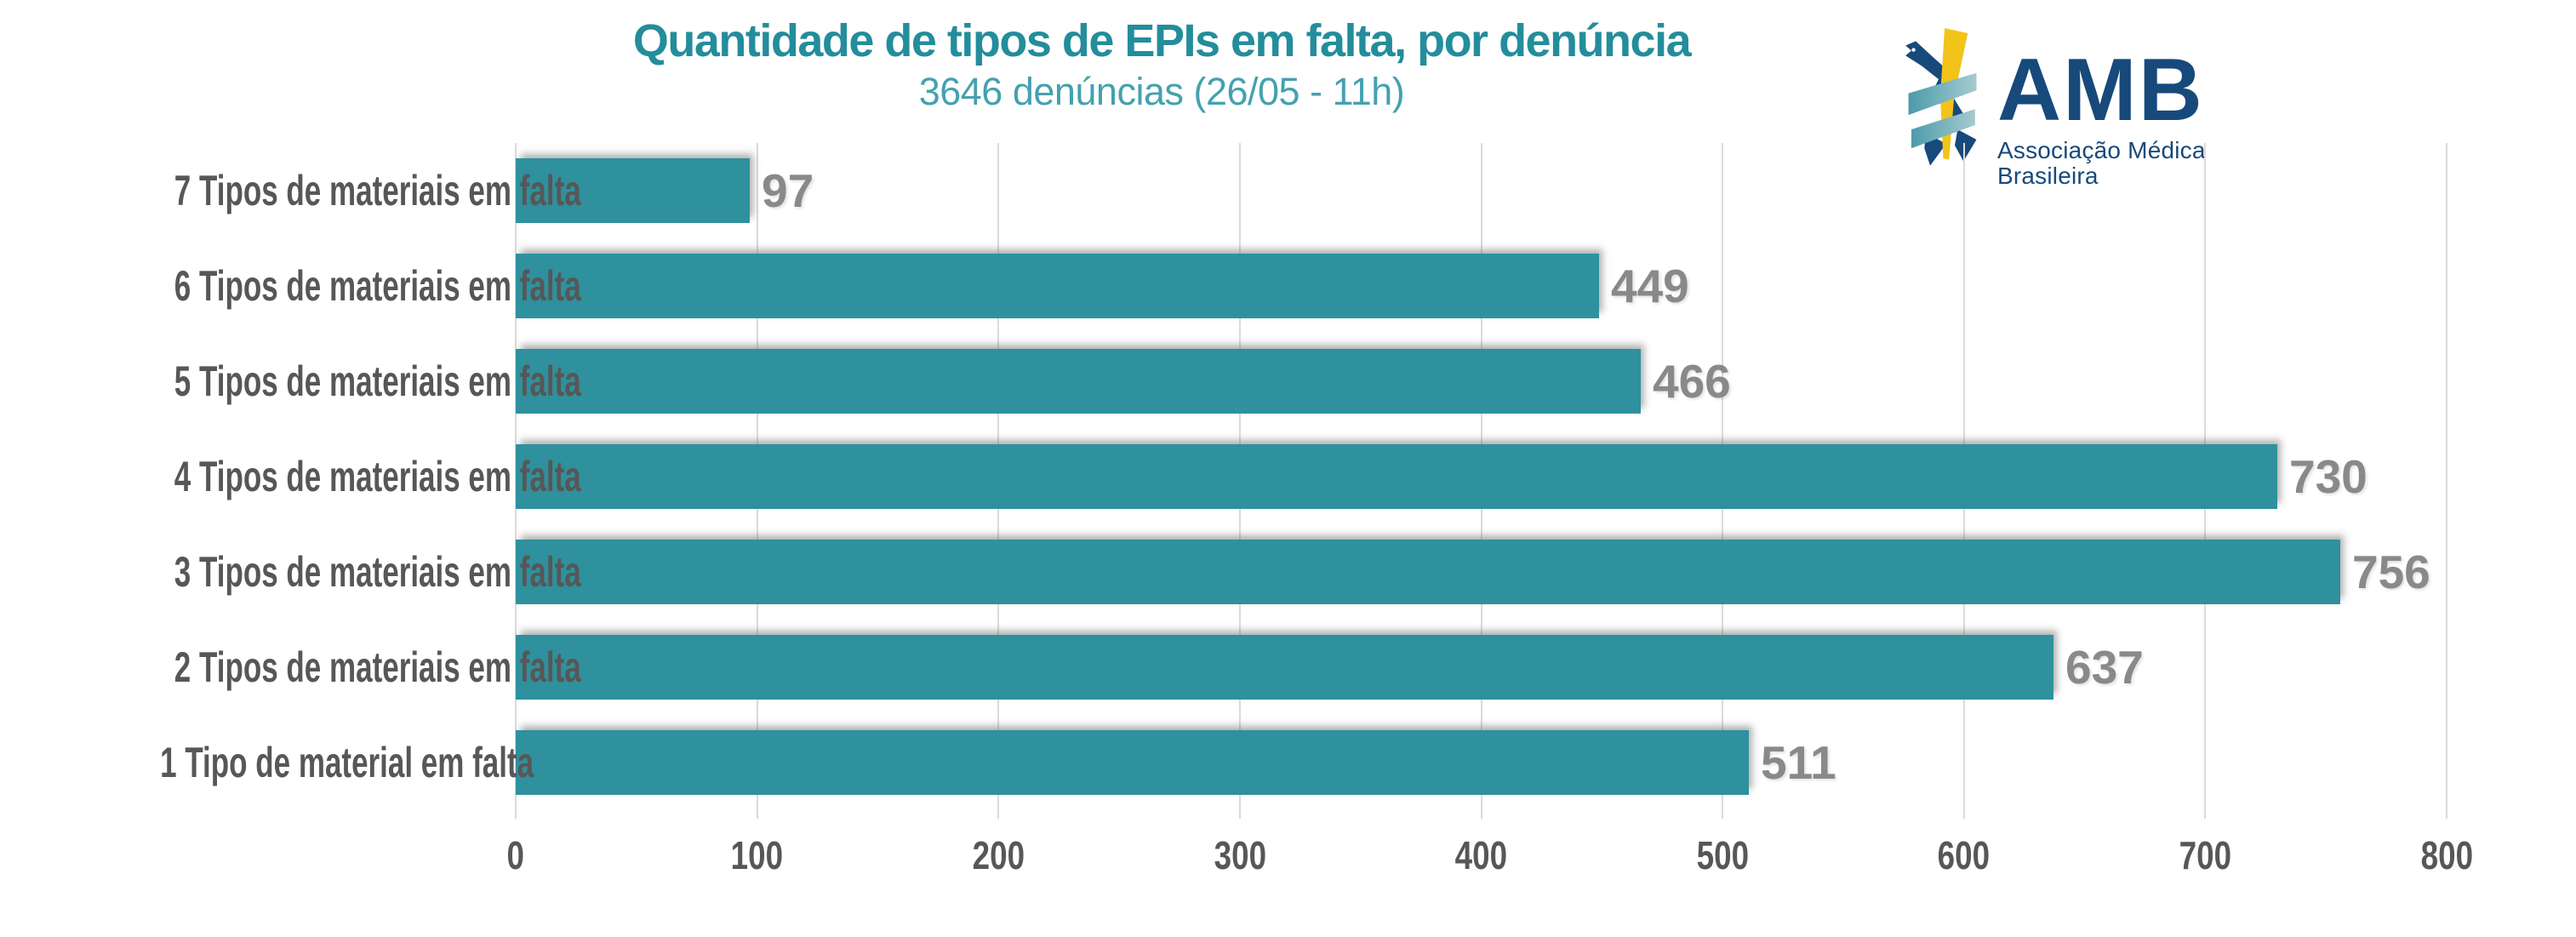 Image resolution: width=2576 pixels, height=937 pixels. What do you see at coordinates (757, 855) in the screenshot?
I see `x-tick-label: 100` at bounding box center [757, 855].